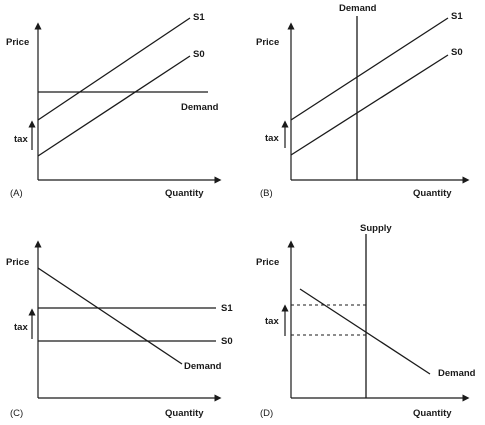 This screenshot has width=485, height=425. I want to click on panel-d-tag: (D), so click(266, 413).